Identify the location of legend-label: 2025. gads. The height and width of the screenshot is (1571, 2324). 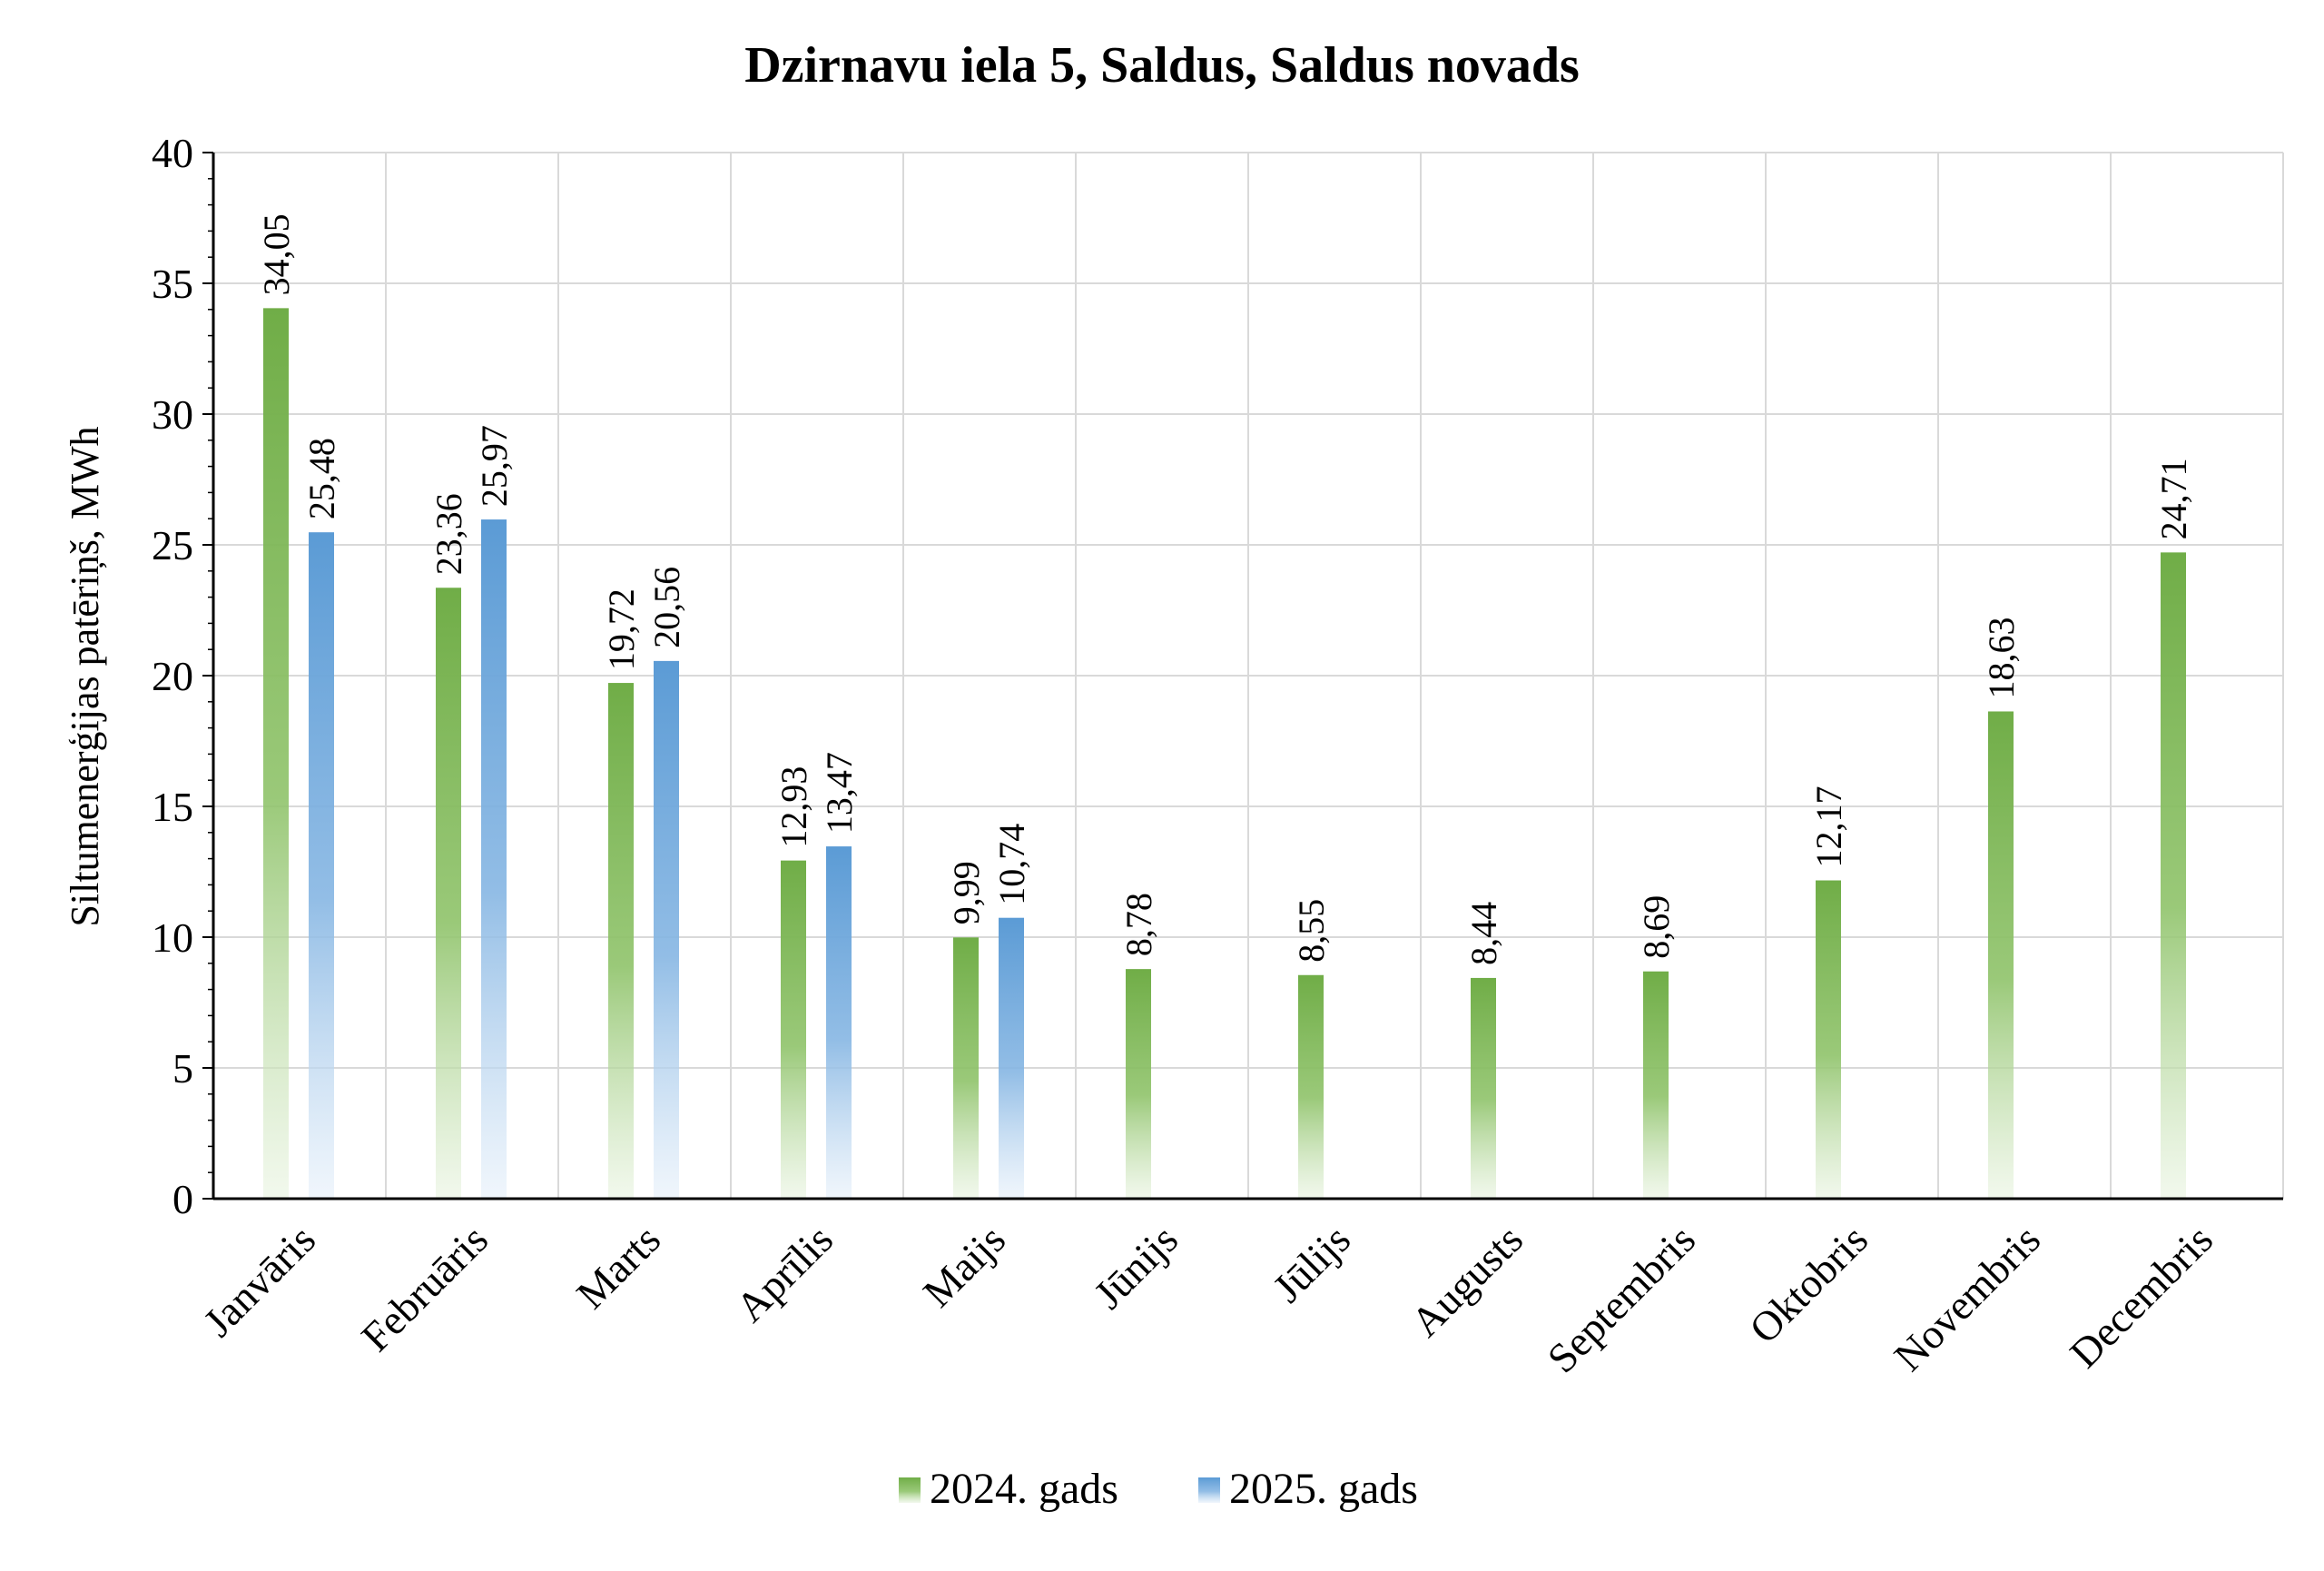
(1323, 1489).